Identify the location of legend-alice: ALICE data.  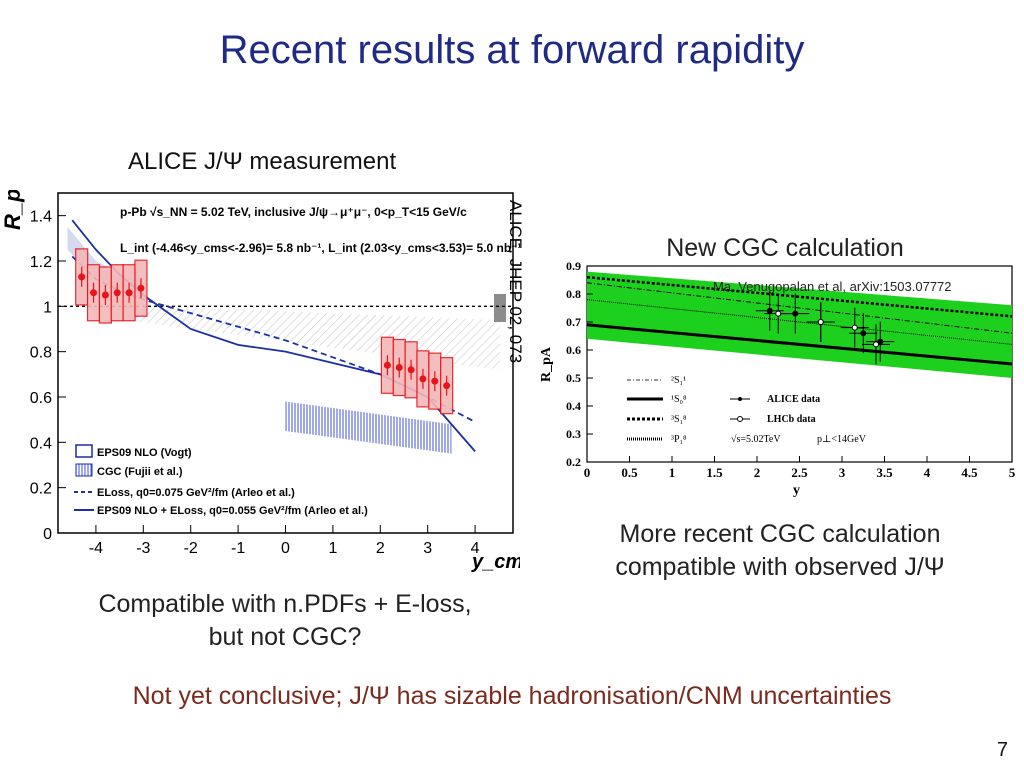
(793, 399).